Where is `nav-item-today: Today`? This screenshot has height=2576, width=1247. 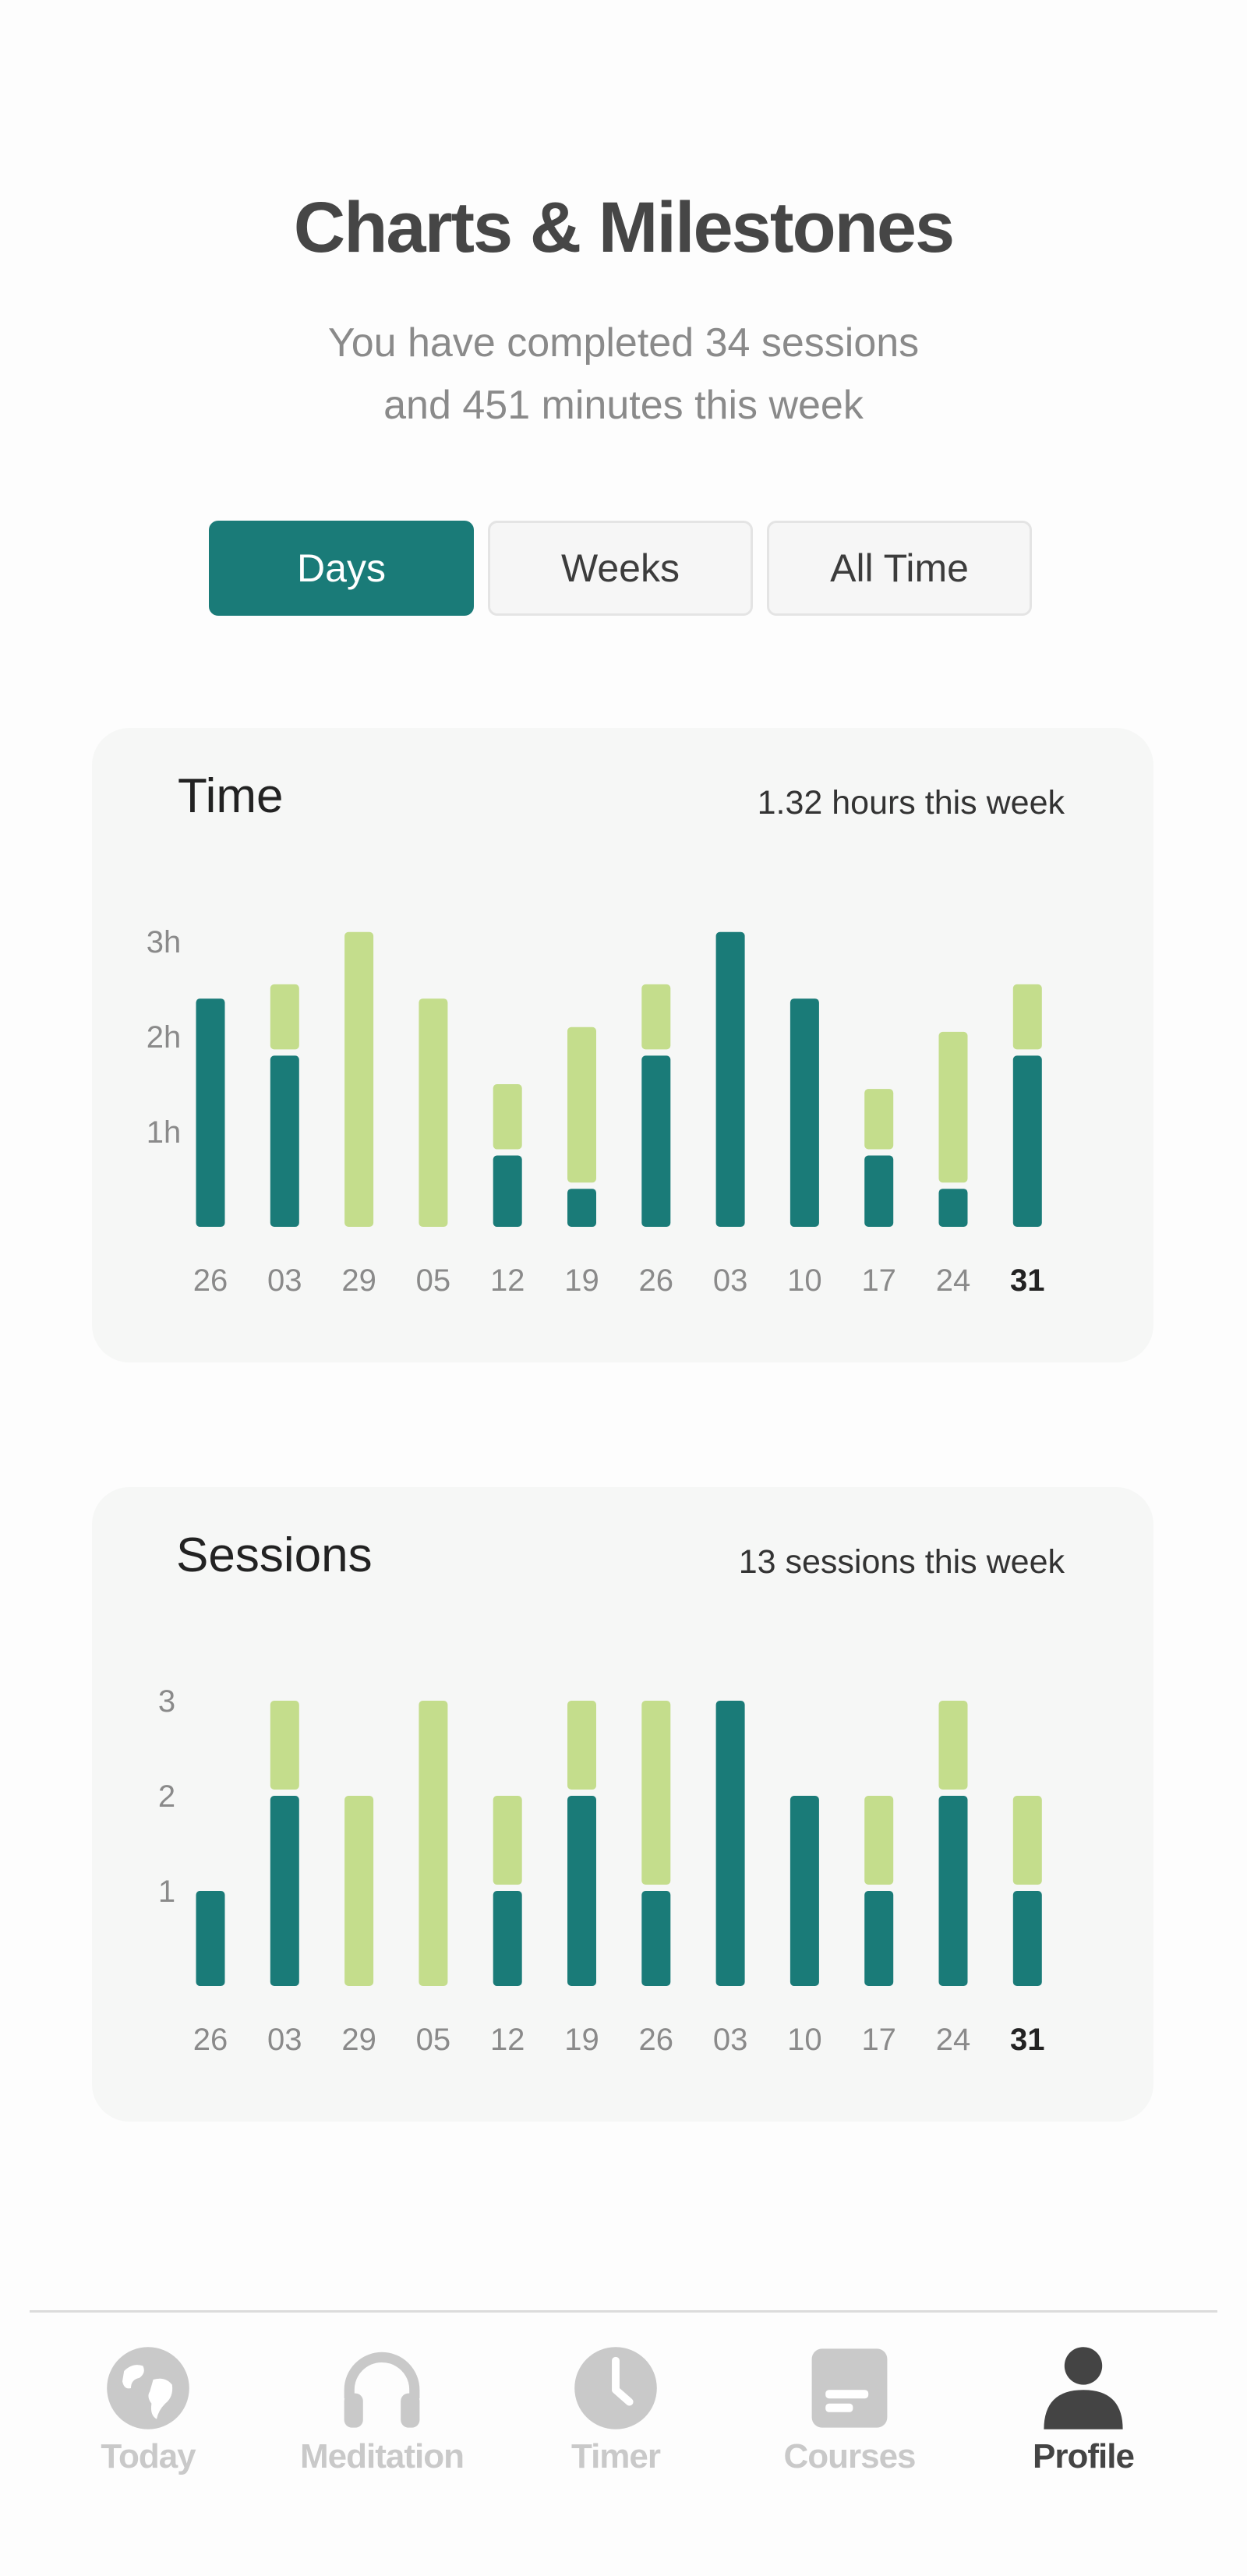
nav-item-today: Today is located at coordinates (148, 2410).